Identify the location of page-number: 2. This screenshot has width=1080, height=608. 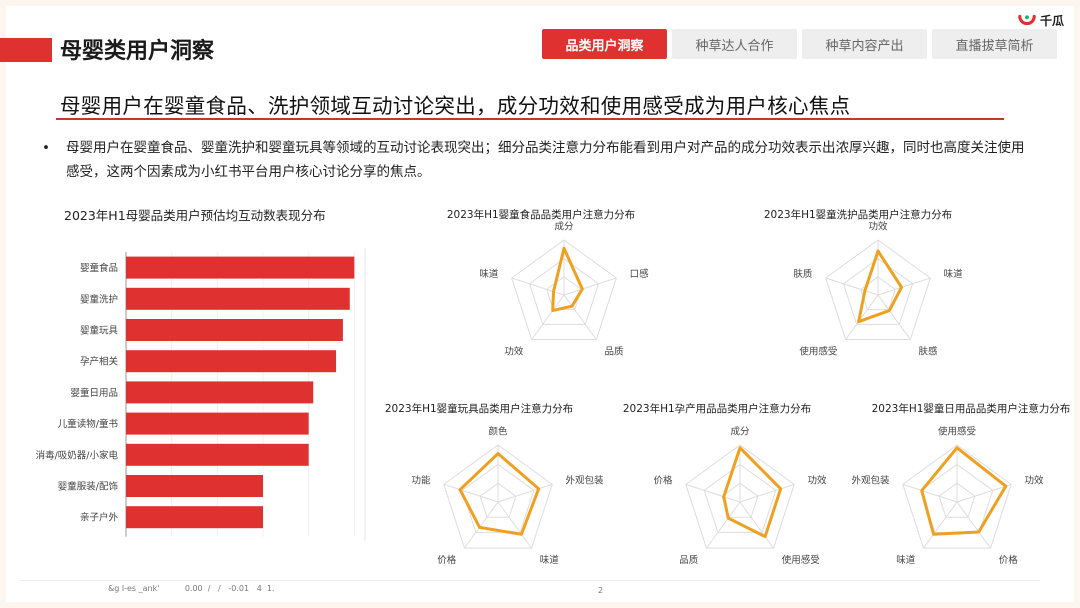
(601, 590).